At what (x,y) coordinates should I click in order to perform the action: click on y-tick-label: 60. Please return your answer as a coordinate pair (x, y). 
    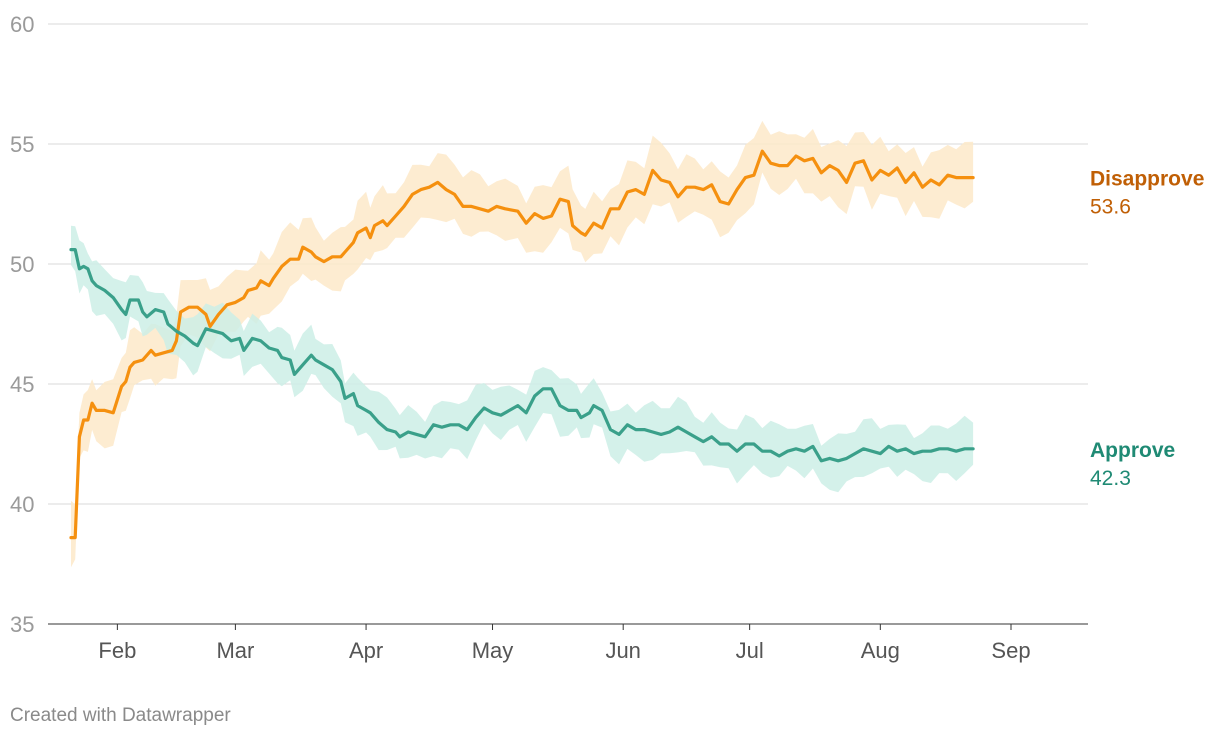
    Looking at the image, I should click on (22, 24).